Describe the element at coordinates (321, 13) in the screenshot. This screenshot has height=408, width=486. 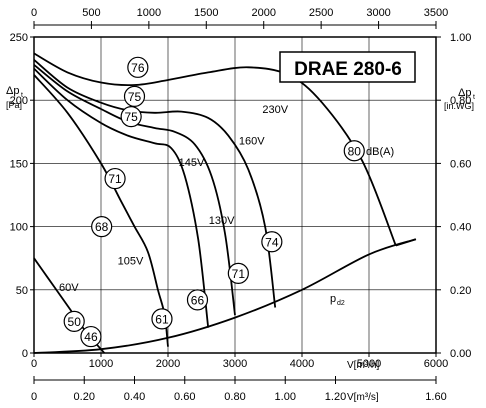
I see `top-tick-label: 2500` at that location.